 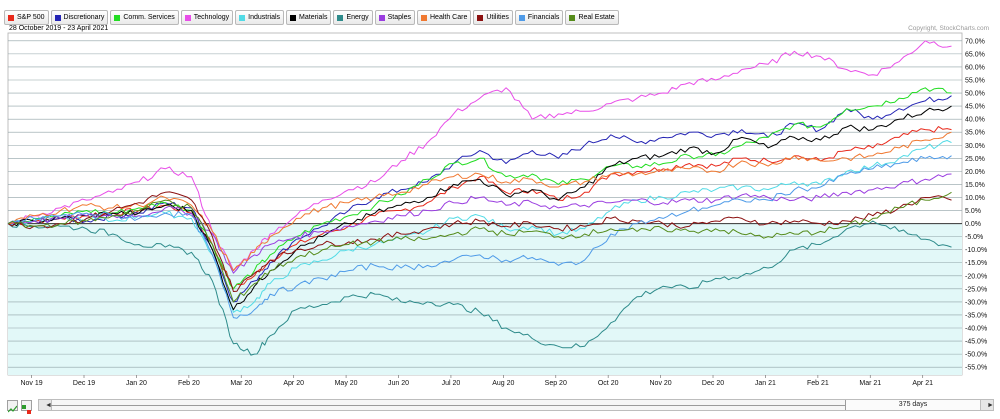 I want to click on legend-item: Real Estate, so click(x=592, y=17).